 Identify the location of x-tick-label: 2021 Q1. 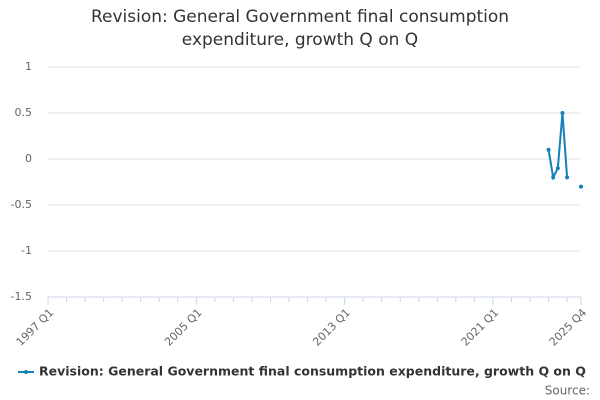
(480, 327).